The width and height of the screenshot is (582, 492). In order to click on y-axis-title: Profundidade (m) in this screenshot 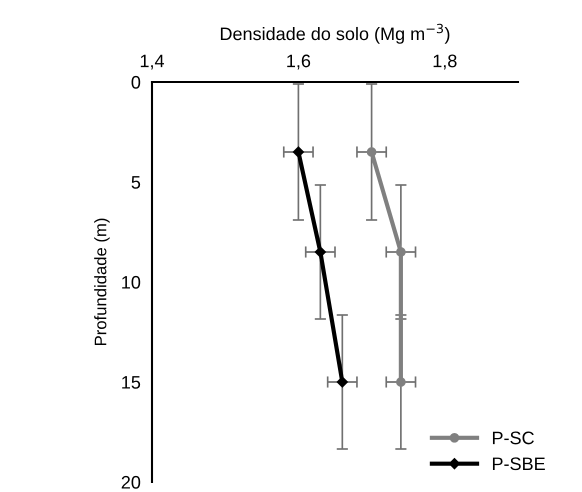, I will do `click(102, 282)`.